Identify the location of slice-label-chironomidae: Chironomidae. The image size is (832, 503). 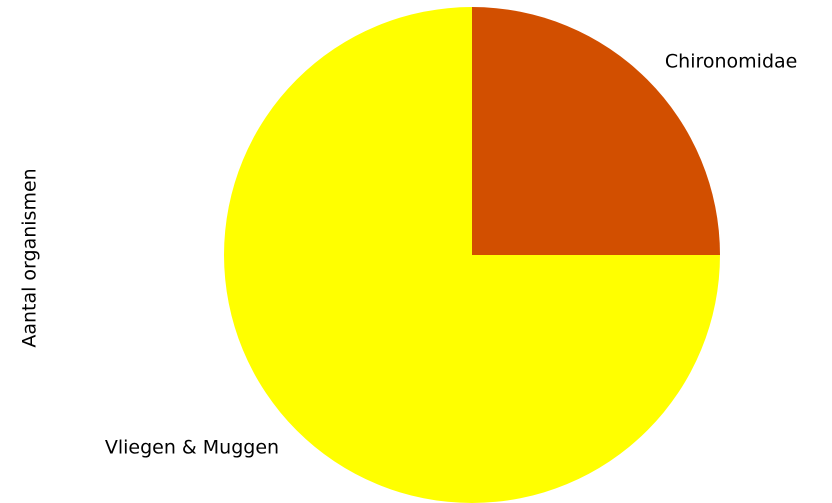
(731, 62).